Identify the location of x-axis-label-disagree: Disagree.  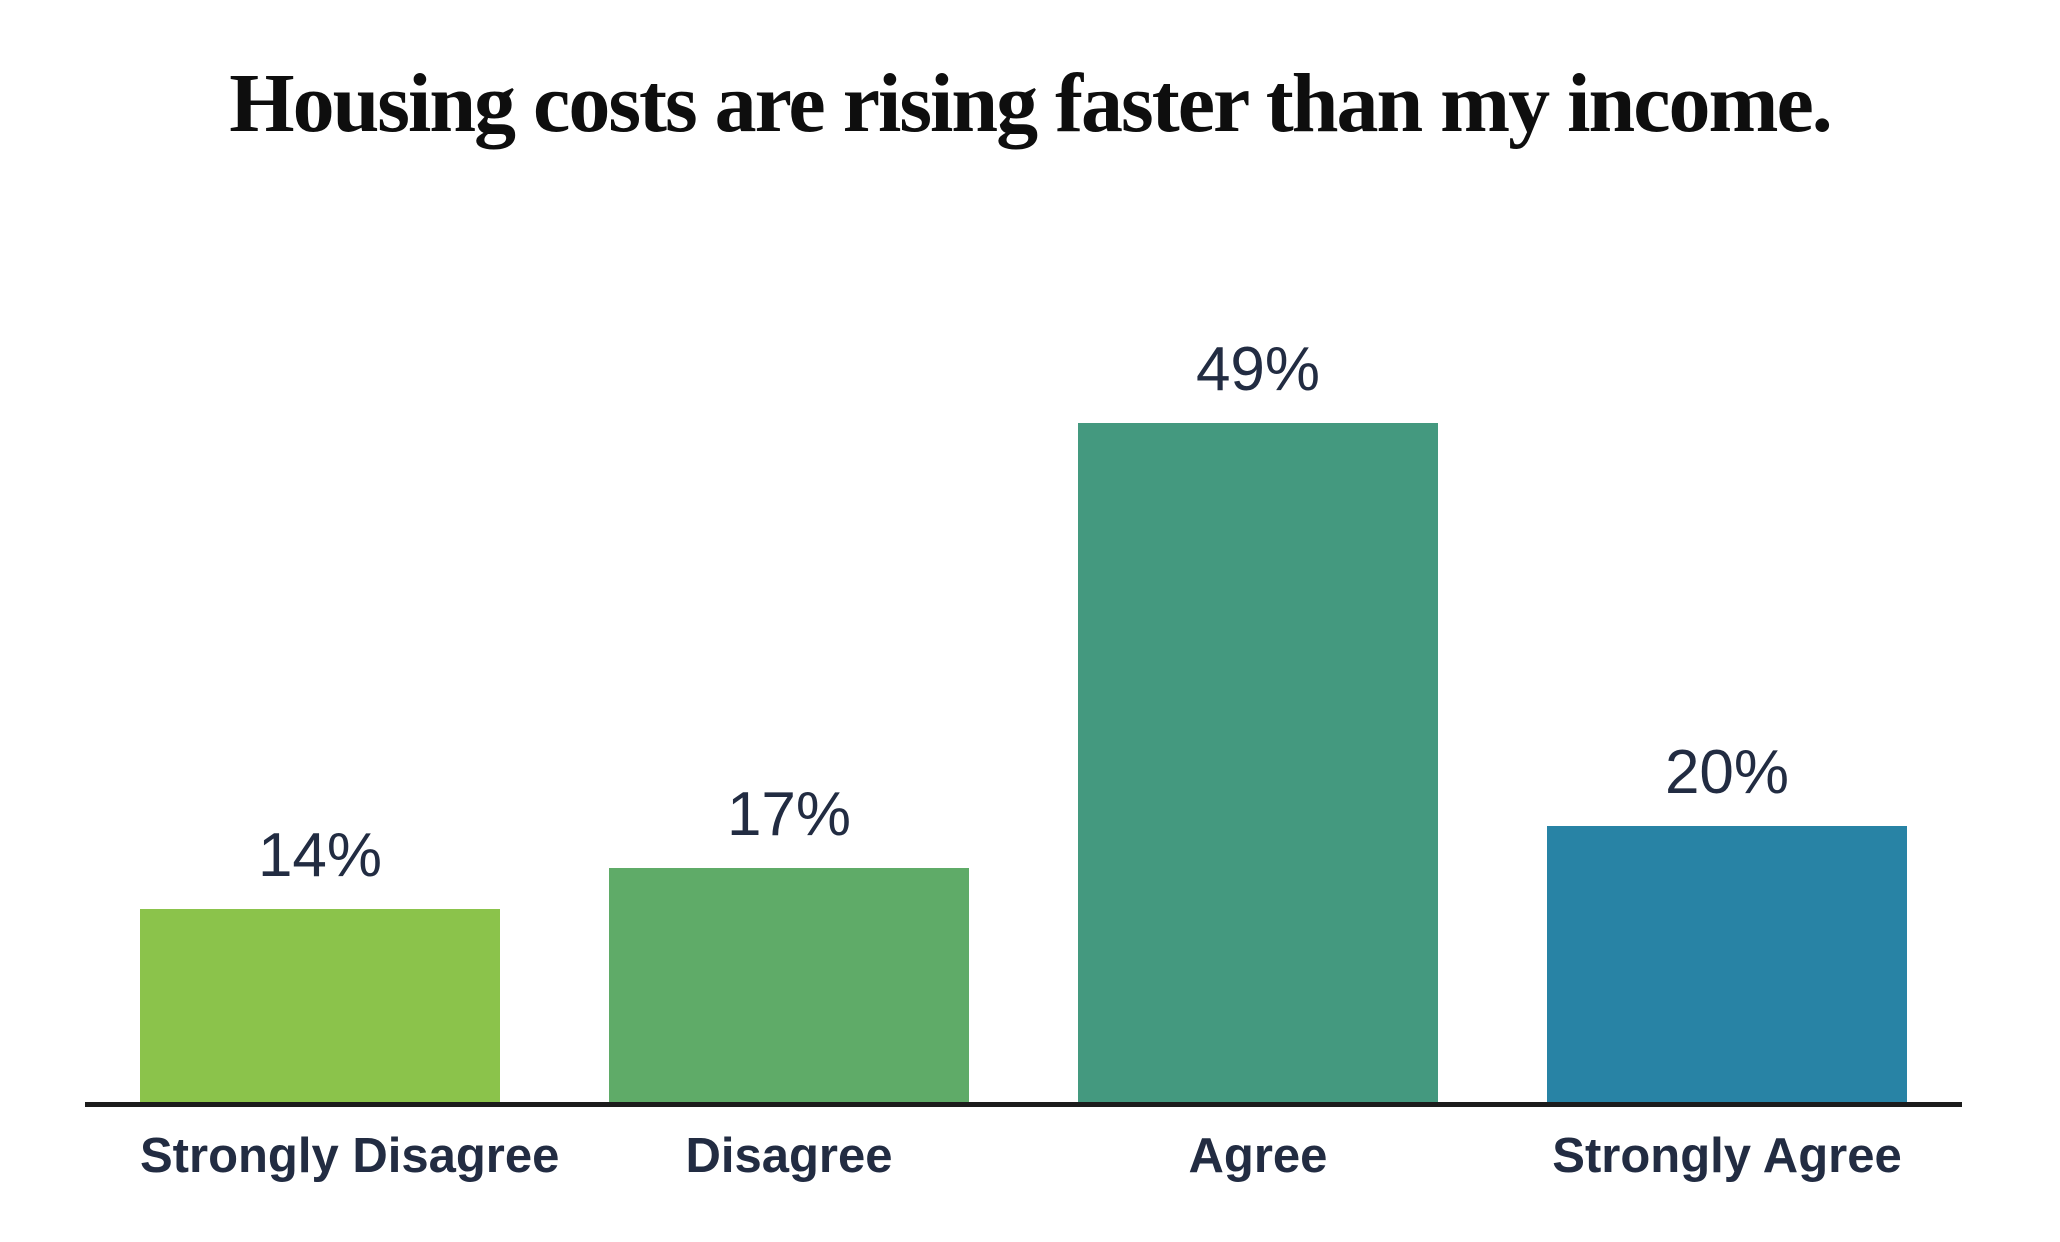
(789, 1156).